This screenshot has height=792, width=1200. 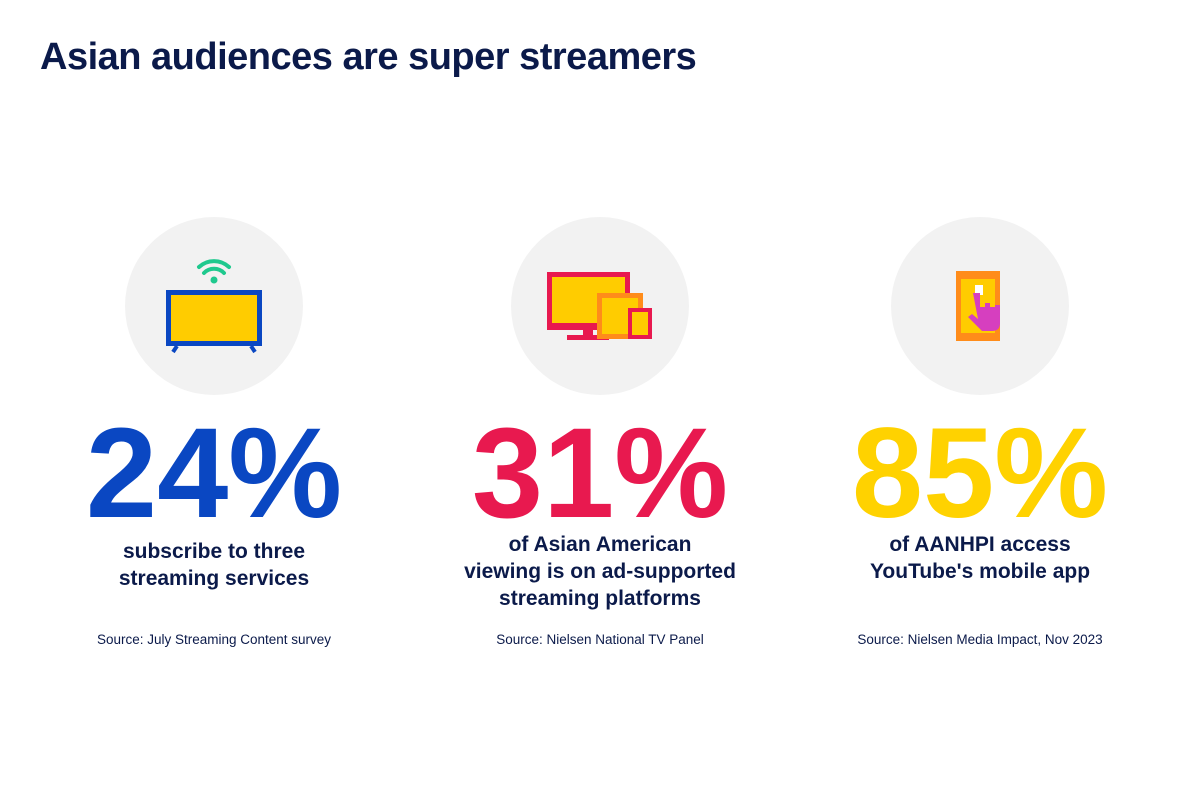 What do you see at coordinates (980, 571) in the screenshot?
I see `description-line: YouTube's mobile app` at bounding box center [980, 571].